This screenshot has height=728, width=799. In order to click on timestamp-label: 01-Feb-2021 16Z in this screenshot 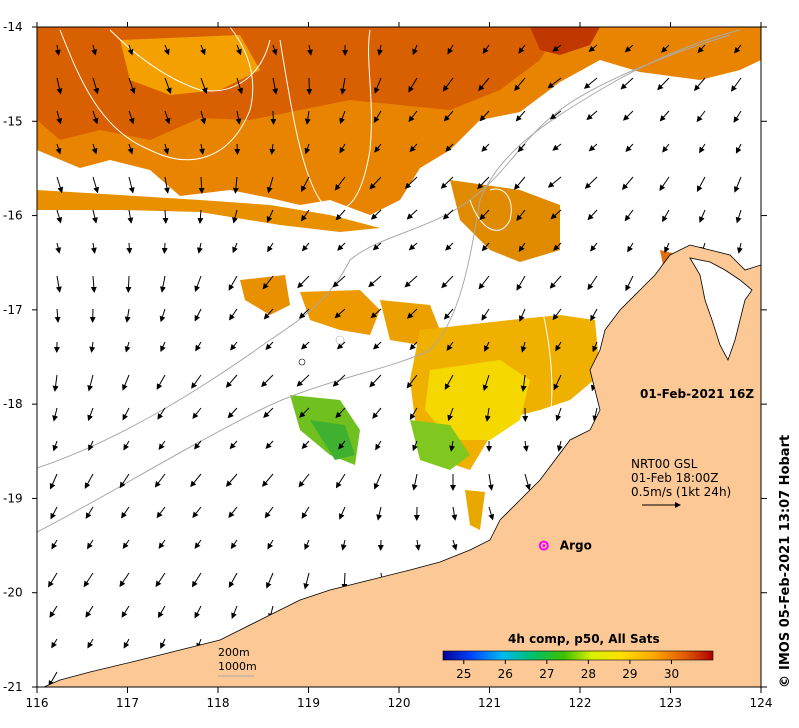, I will do `click(697, 394)`.